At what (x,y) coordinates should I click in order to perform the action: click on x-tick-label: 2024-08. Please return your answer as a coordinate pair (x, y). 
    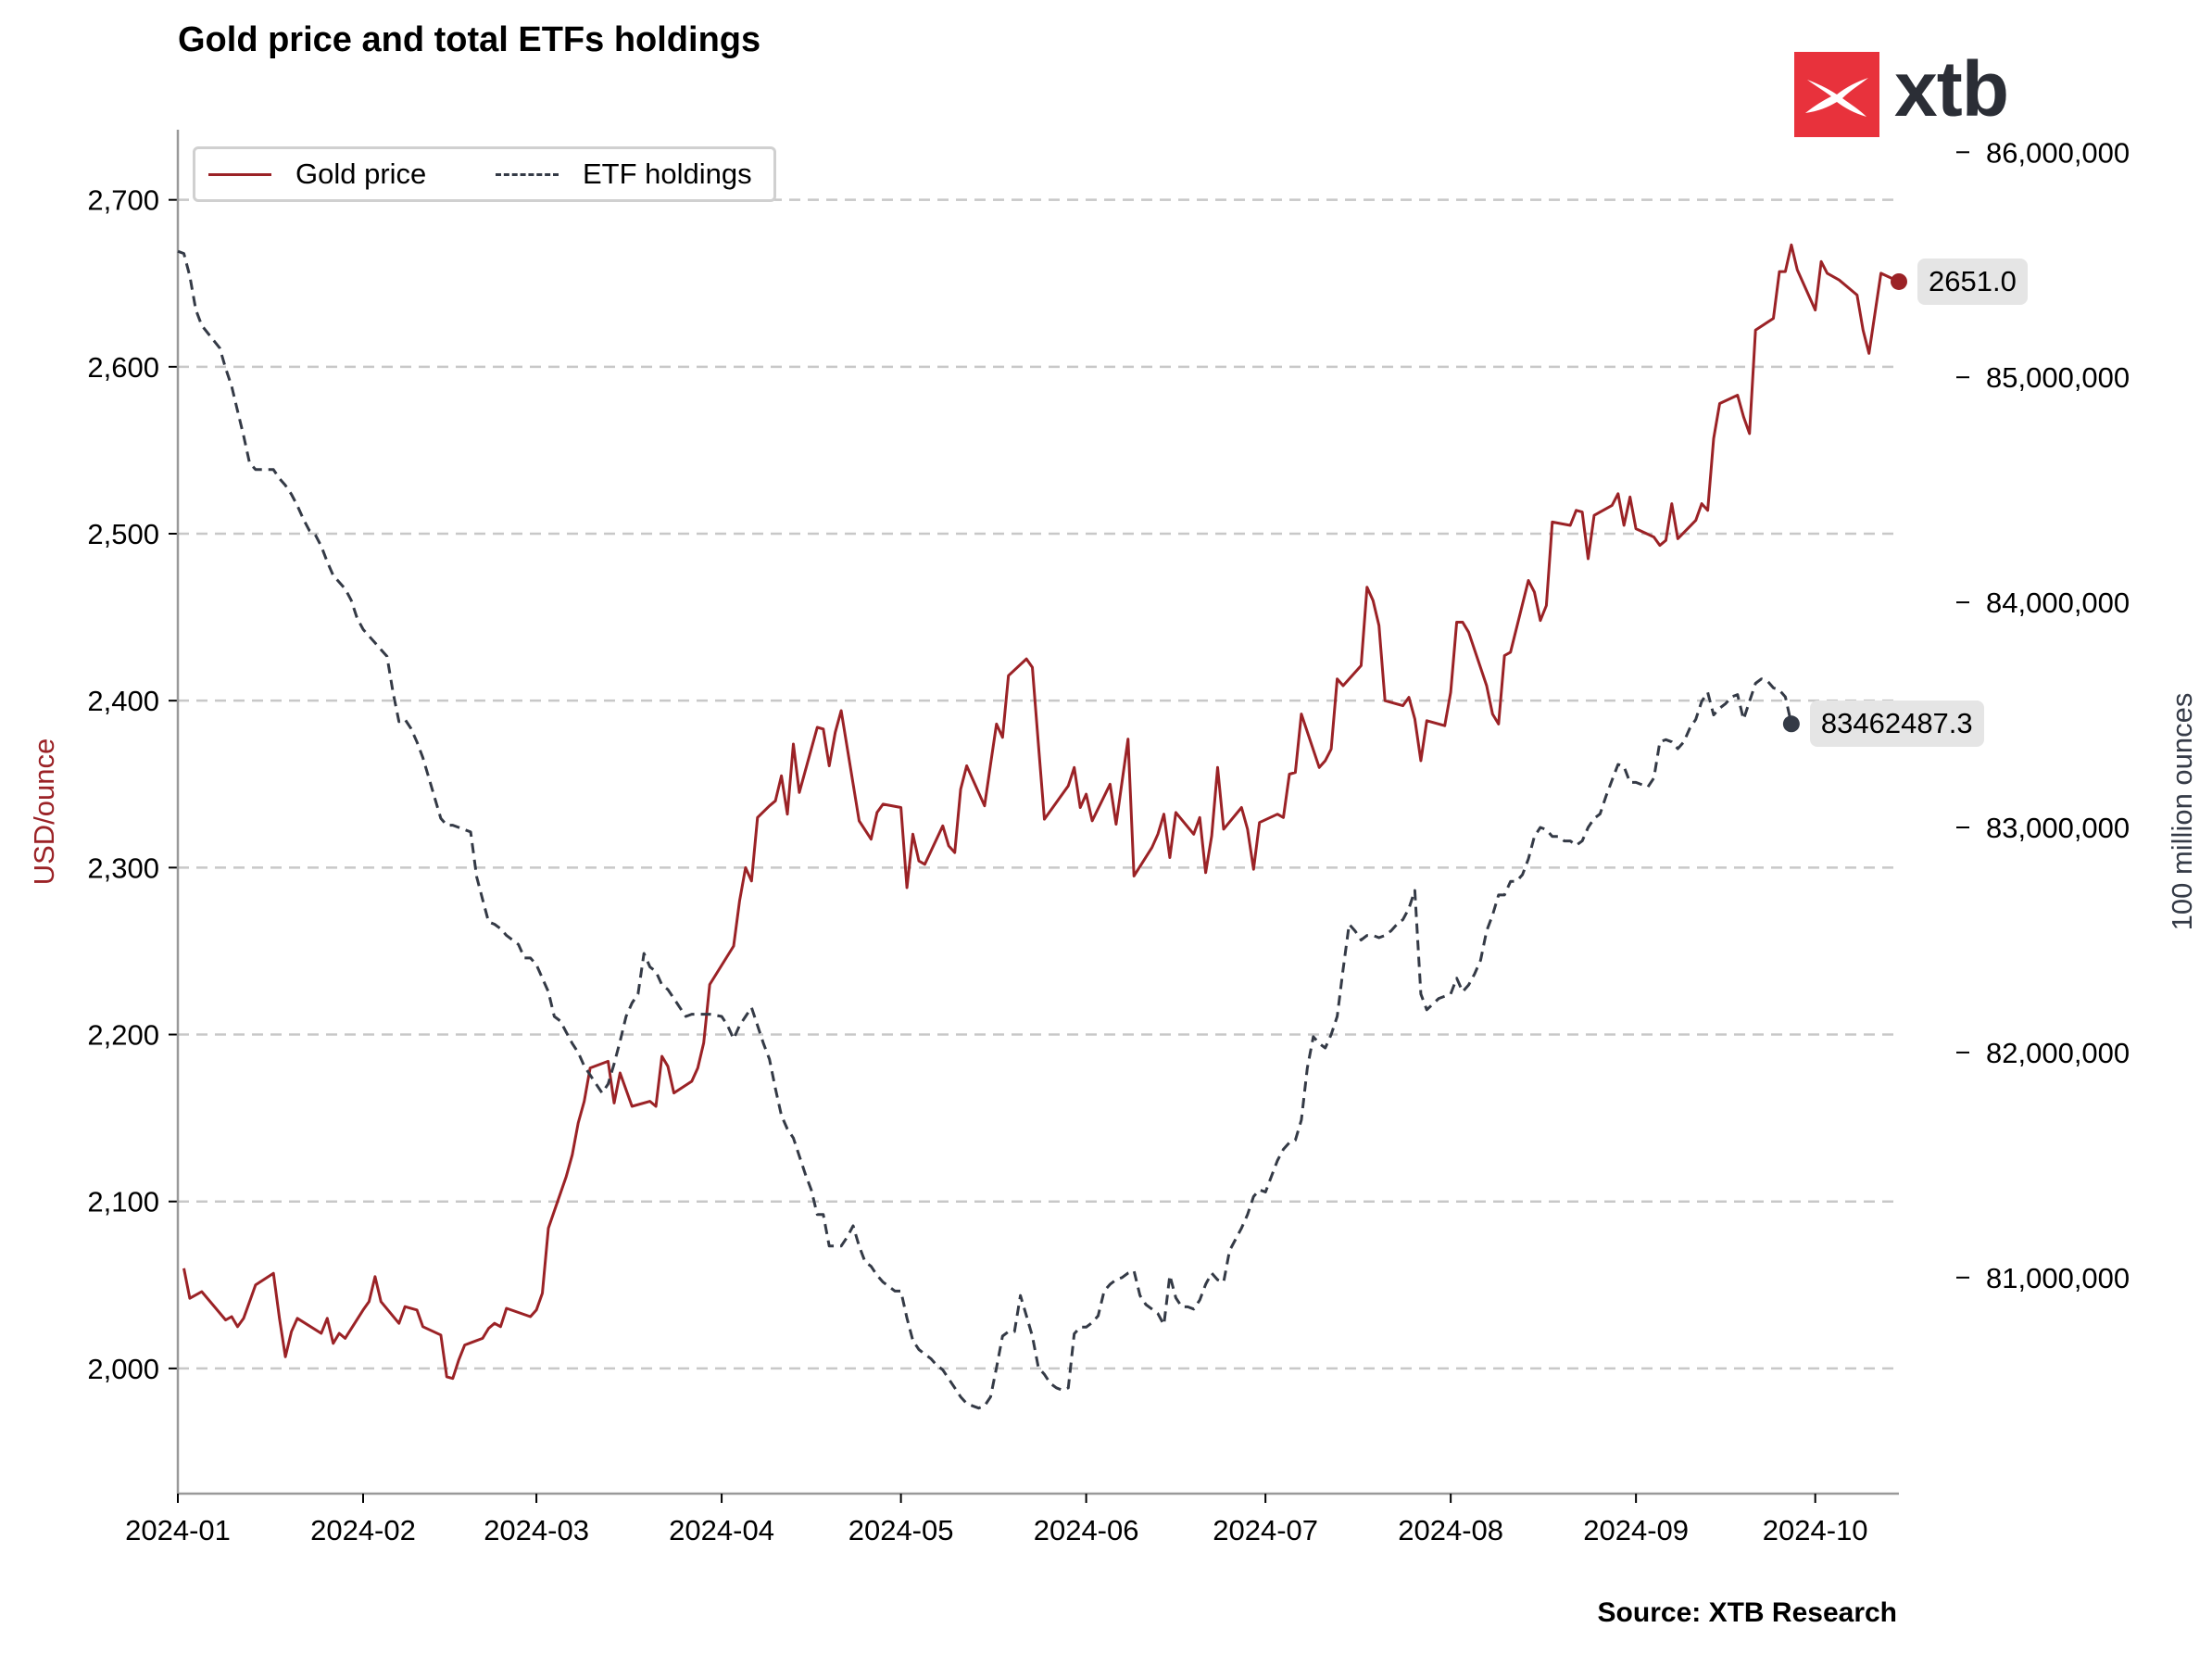
    Looking at the image, I should click on (1451, 1530).